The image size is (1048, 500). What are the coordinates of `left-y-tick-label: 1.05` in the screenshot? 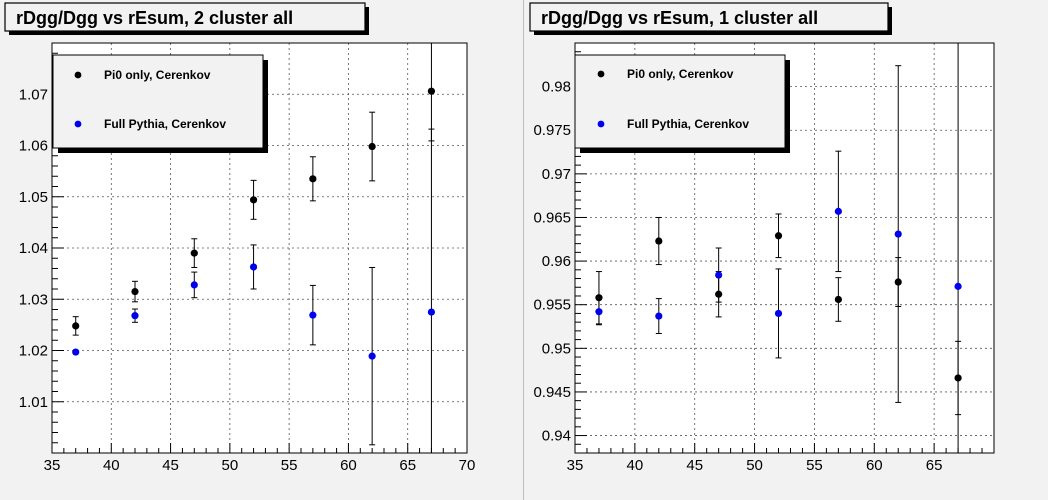 It's located at (33, 197).